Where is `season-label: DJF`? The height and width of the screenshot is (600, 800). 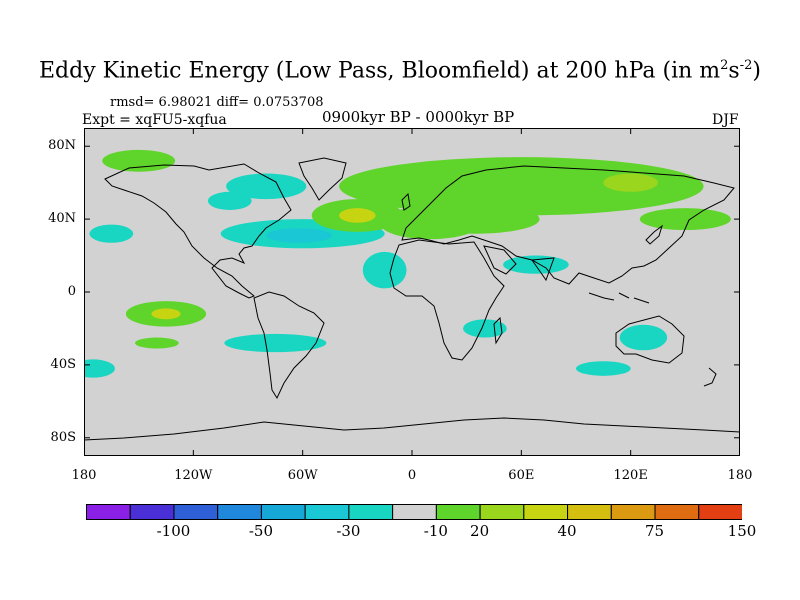 season-label: DJF is located at coordinates (725, 120).